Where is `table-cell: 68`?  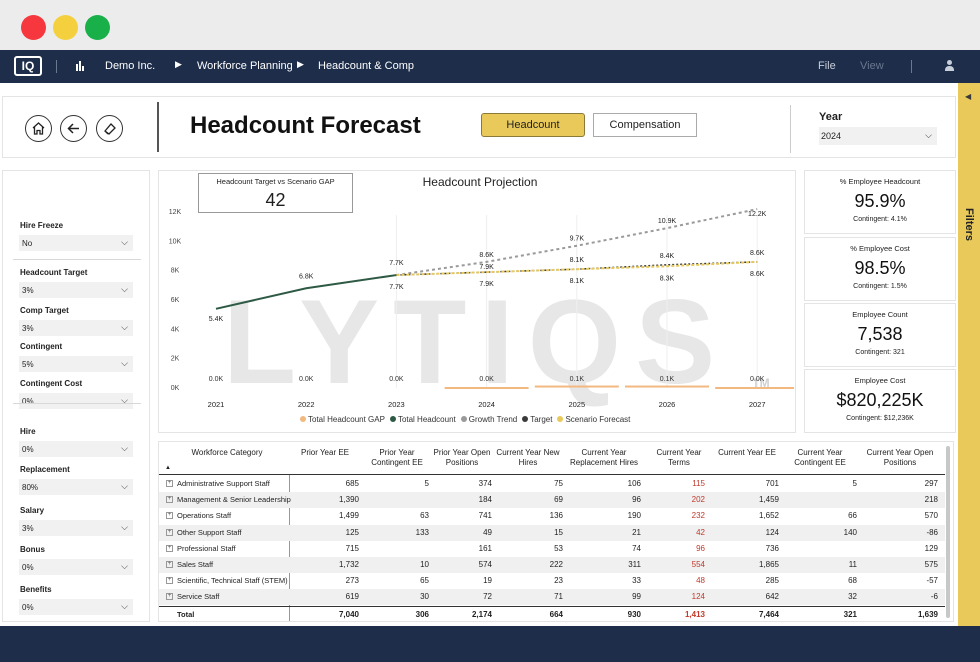
table-cell: 68 is located at coordinates (852, 581).